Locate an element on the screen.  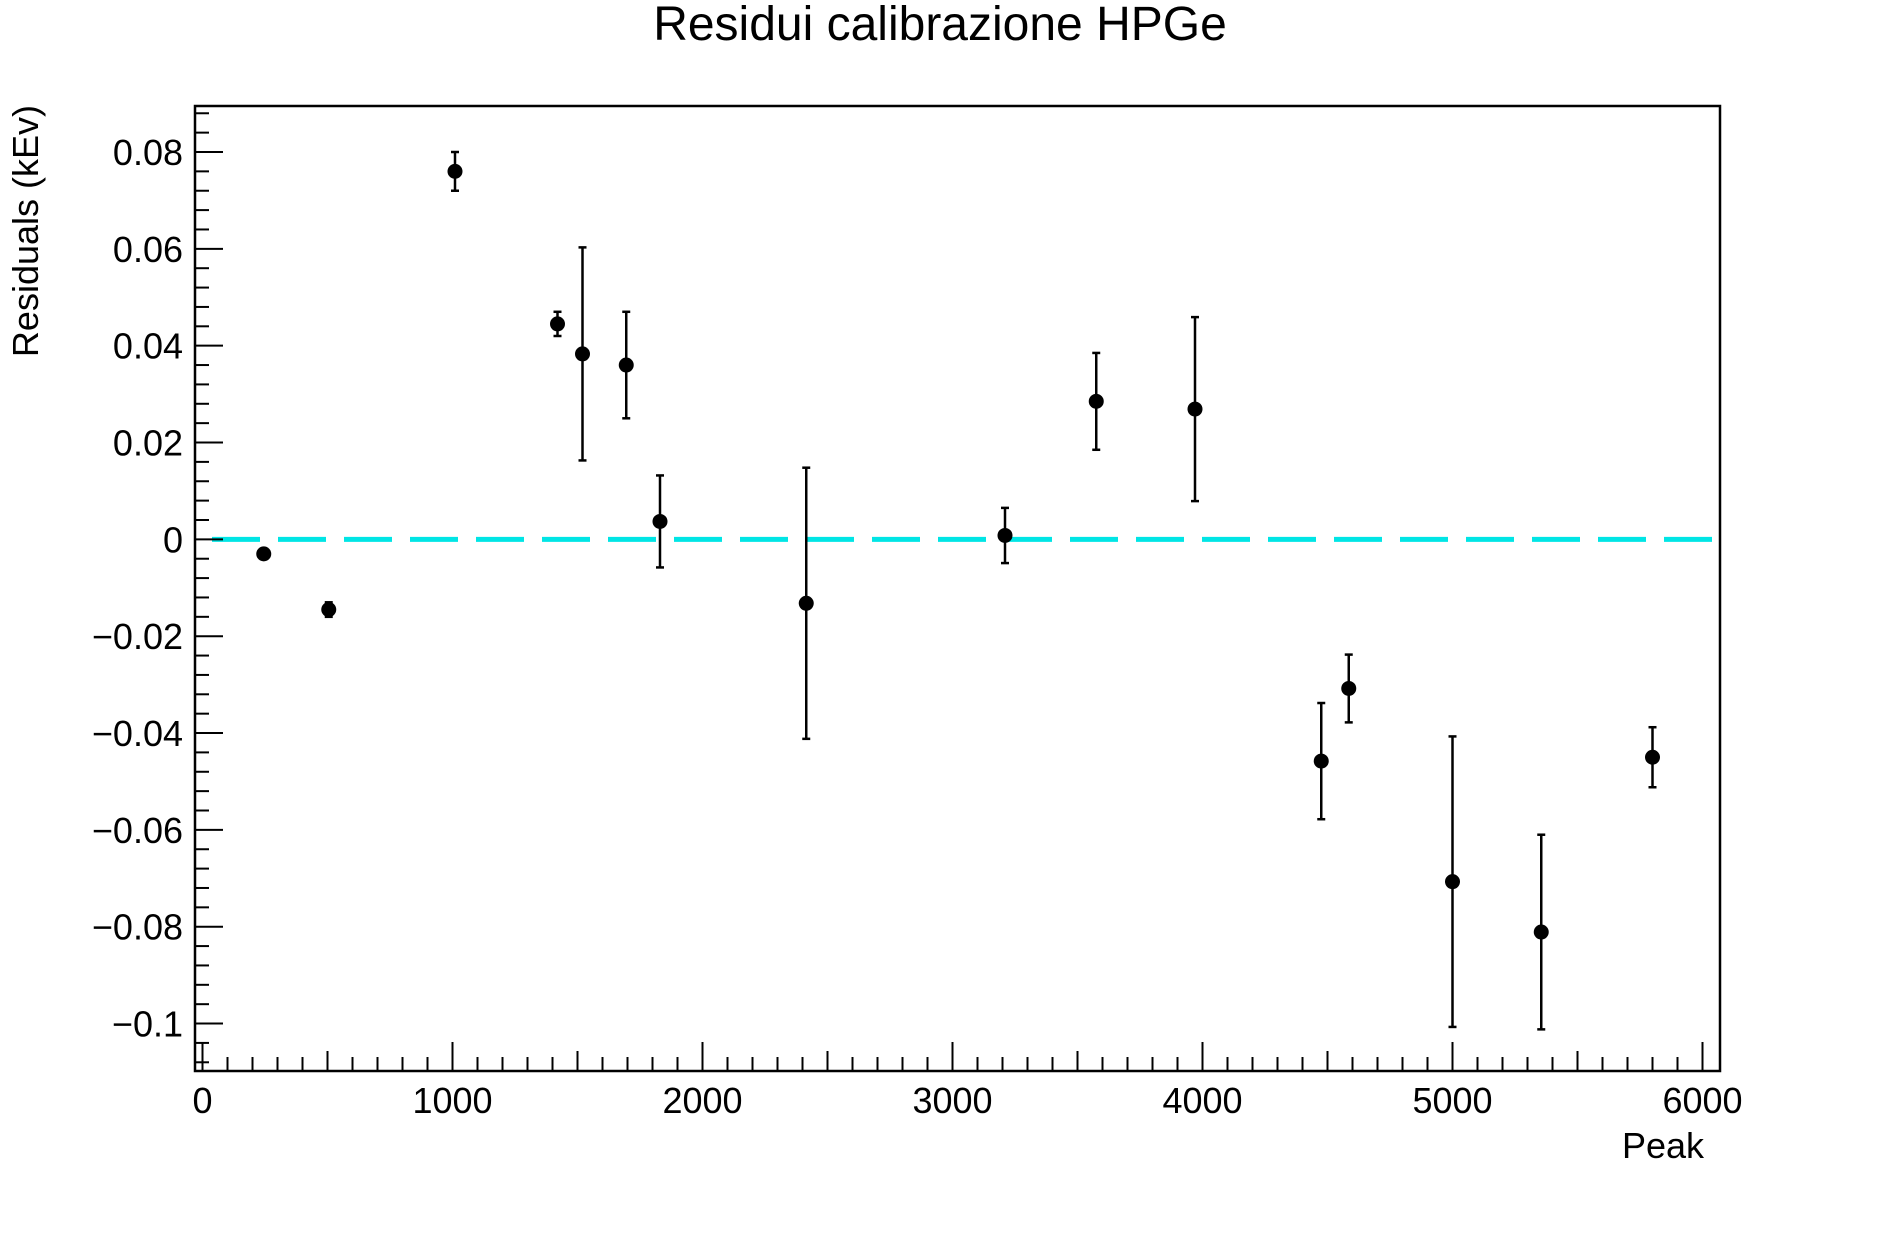
y-tick-label: −0.08 is located at coordinates (137, 927).